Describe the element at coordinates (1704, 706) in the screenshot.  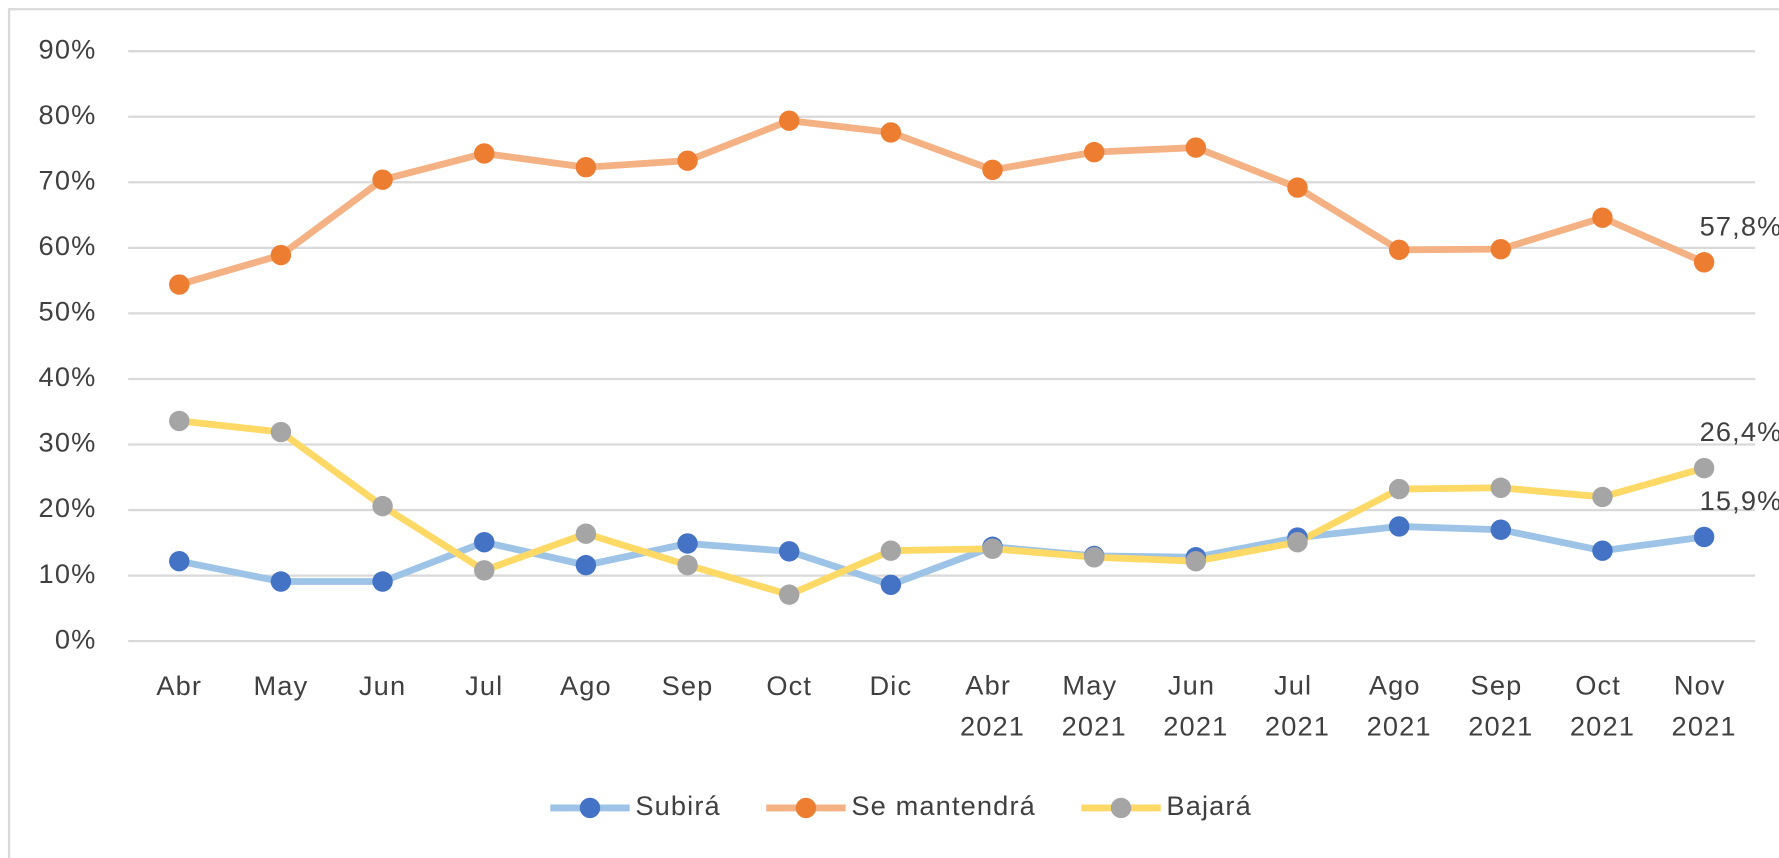
I see `x-tick-label: Nov 2021` at that location.